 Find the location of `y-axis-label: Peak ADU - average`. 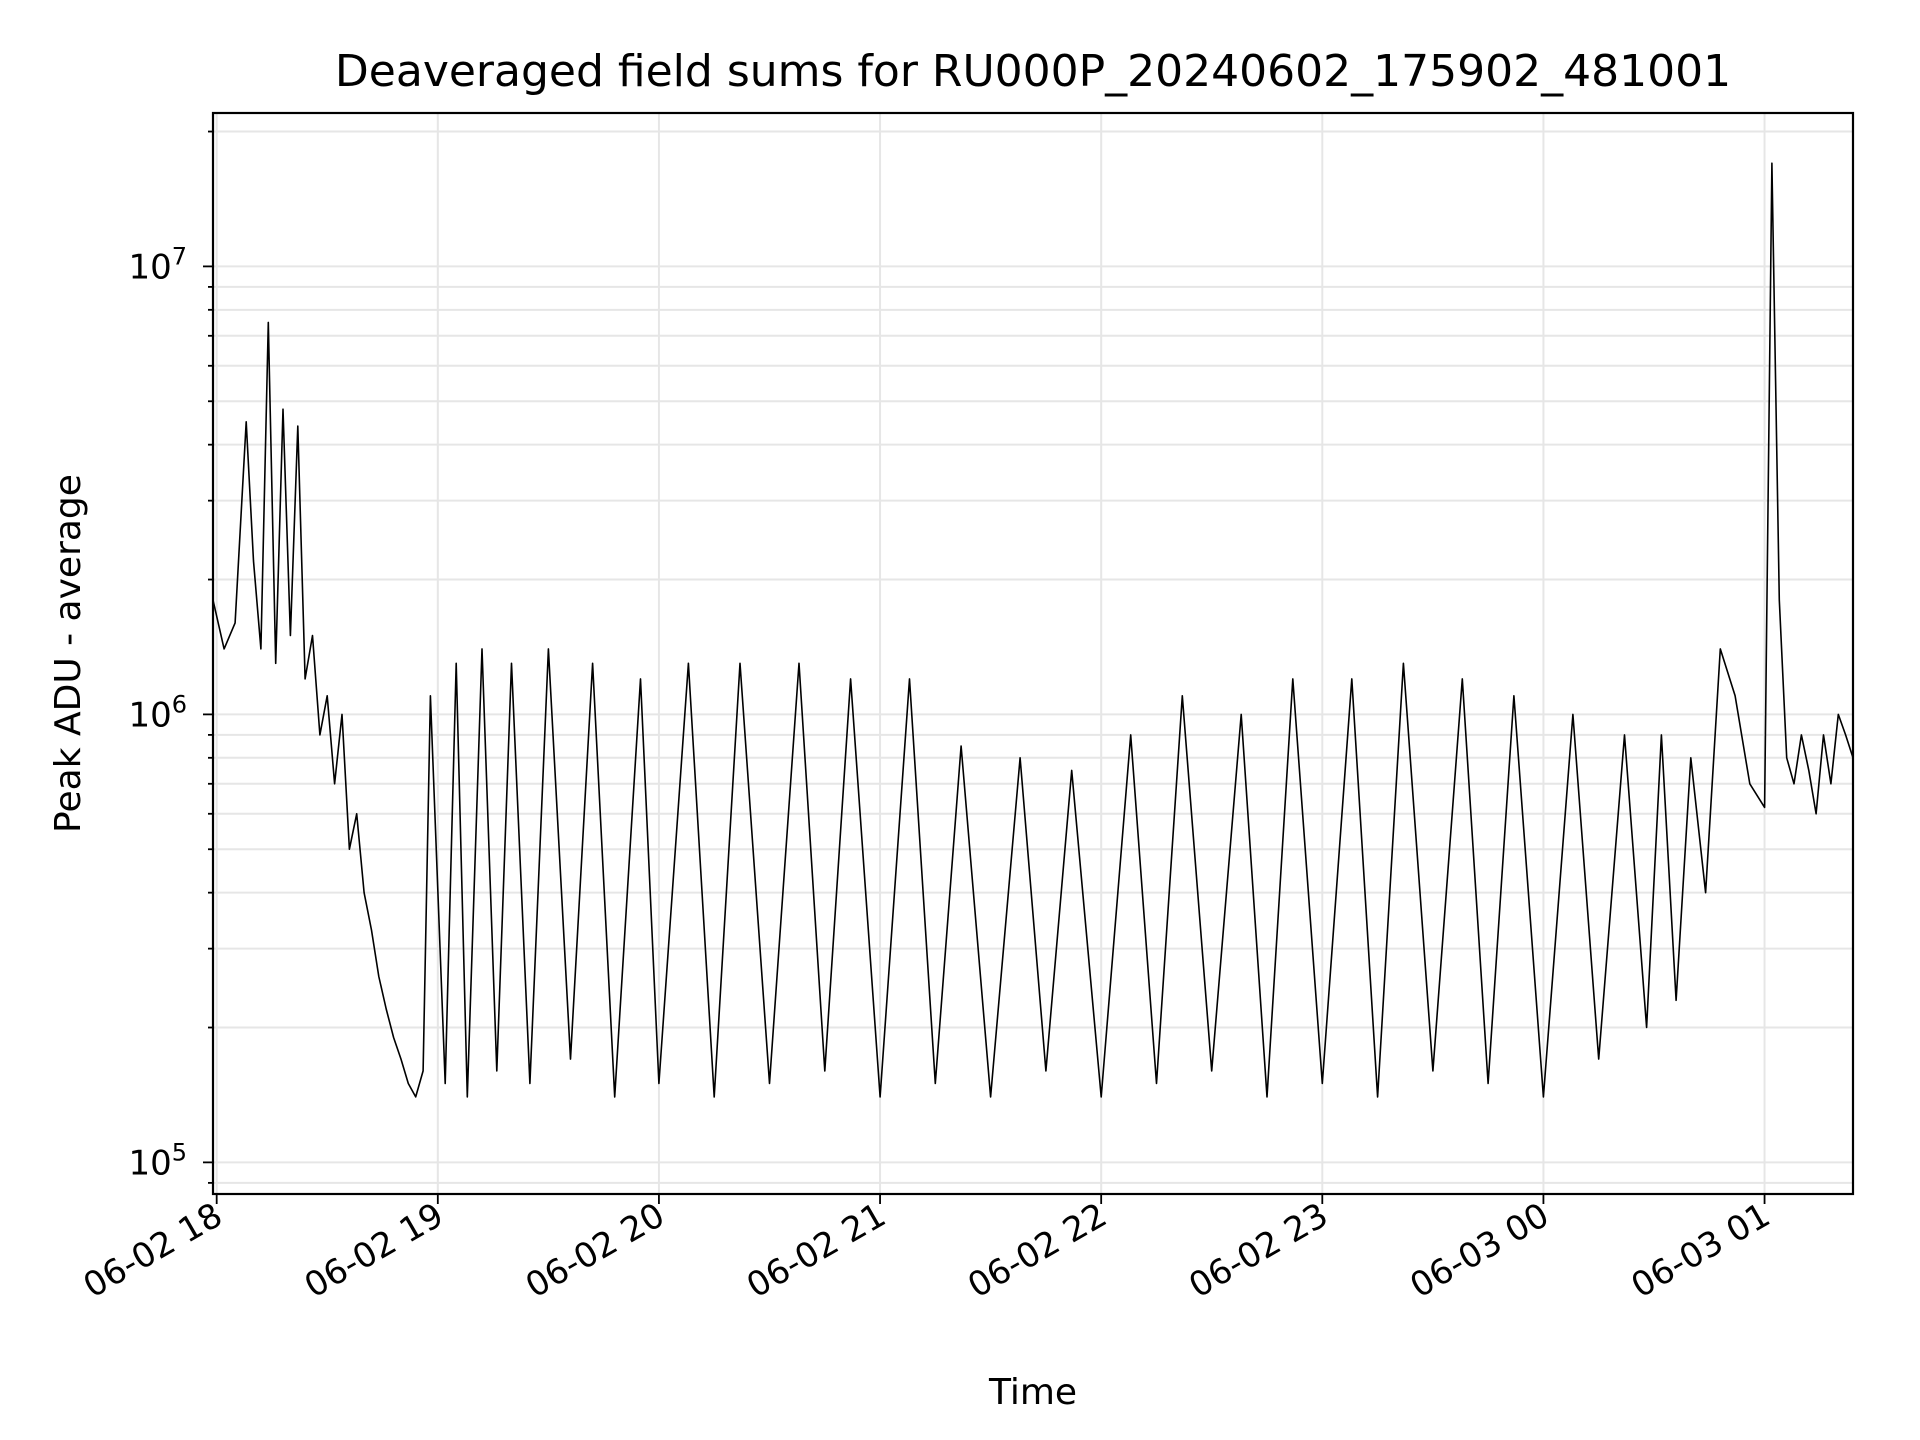

y-axis-label: Peak ADU - average is located at coordinates (68, 653).